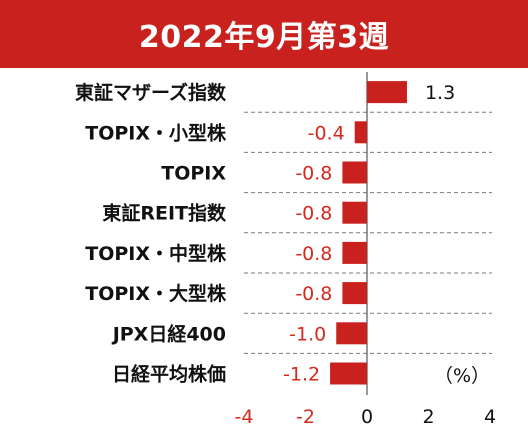  What do you see at coordinates (301, 375) in the screenshot?
I see `data-label: -1.2` at bounding box center [301, 375].